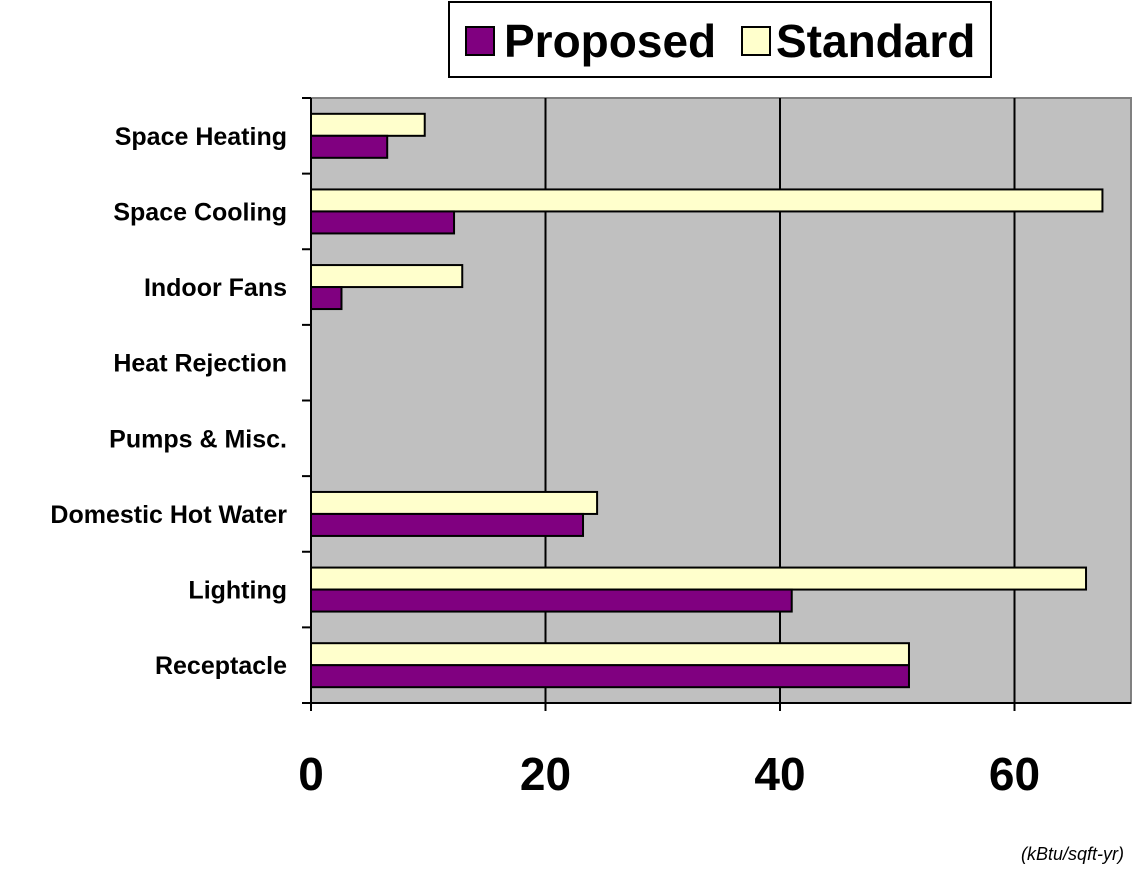 This screenshot has width=1135, height=872. What do you see at coordinates (610, 676) in the screenshot?
I see `bar-proposed-receptacle` at bounding box center [610, 676].